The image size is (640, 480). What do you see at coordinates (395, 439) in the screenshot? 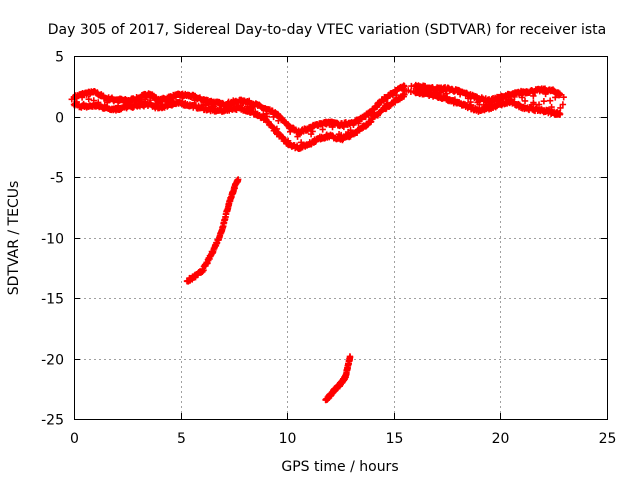
I see `x-tick-label: 15` at bounding box center [395, 439].